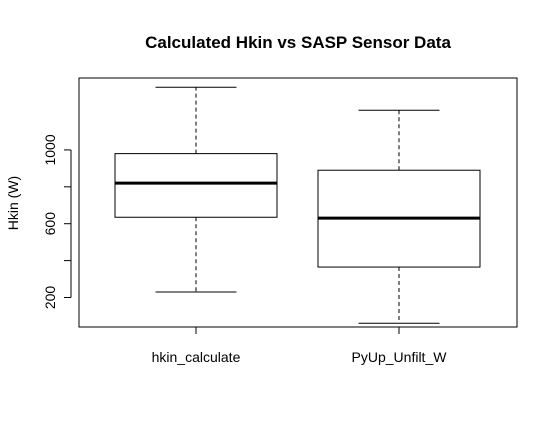 Image resolution: width=558 pixels, height=425 pixels. I want to click on chart-title: Calculated Hkin vs SASP Sensor Data, so click(298, 42).